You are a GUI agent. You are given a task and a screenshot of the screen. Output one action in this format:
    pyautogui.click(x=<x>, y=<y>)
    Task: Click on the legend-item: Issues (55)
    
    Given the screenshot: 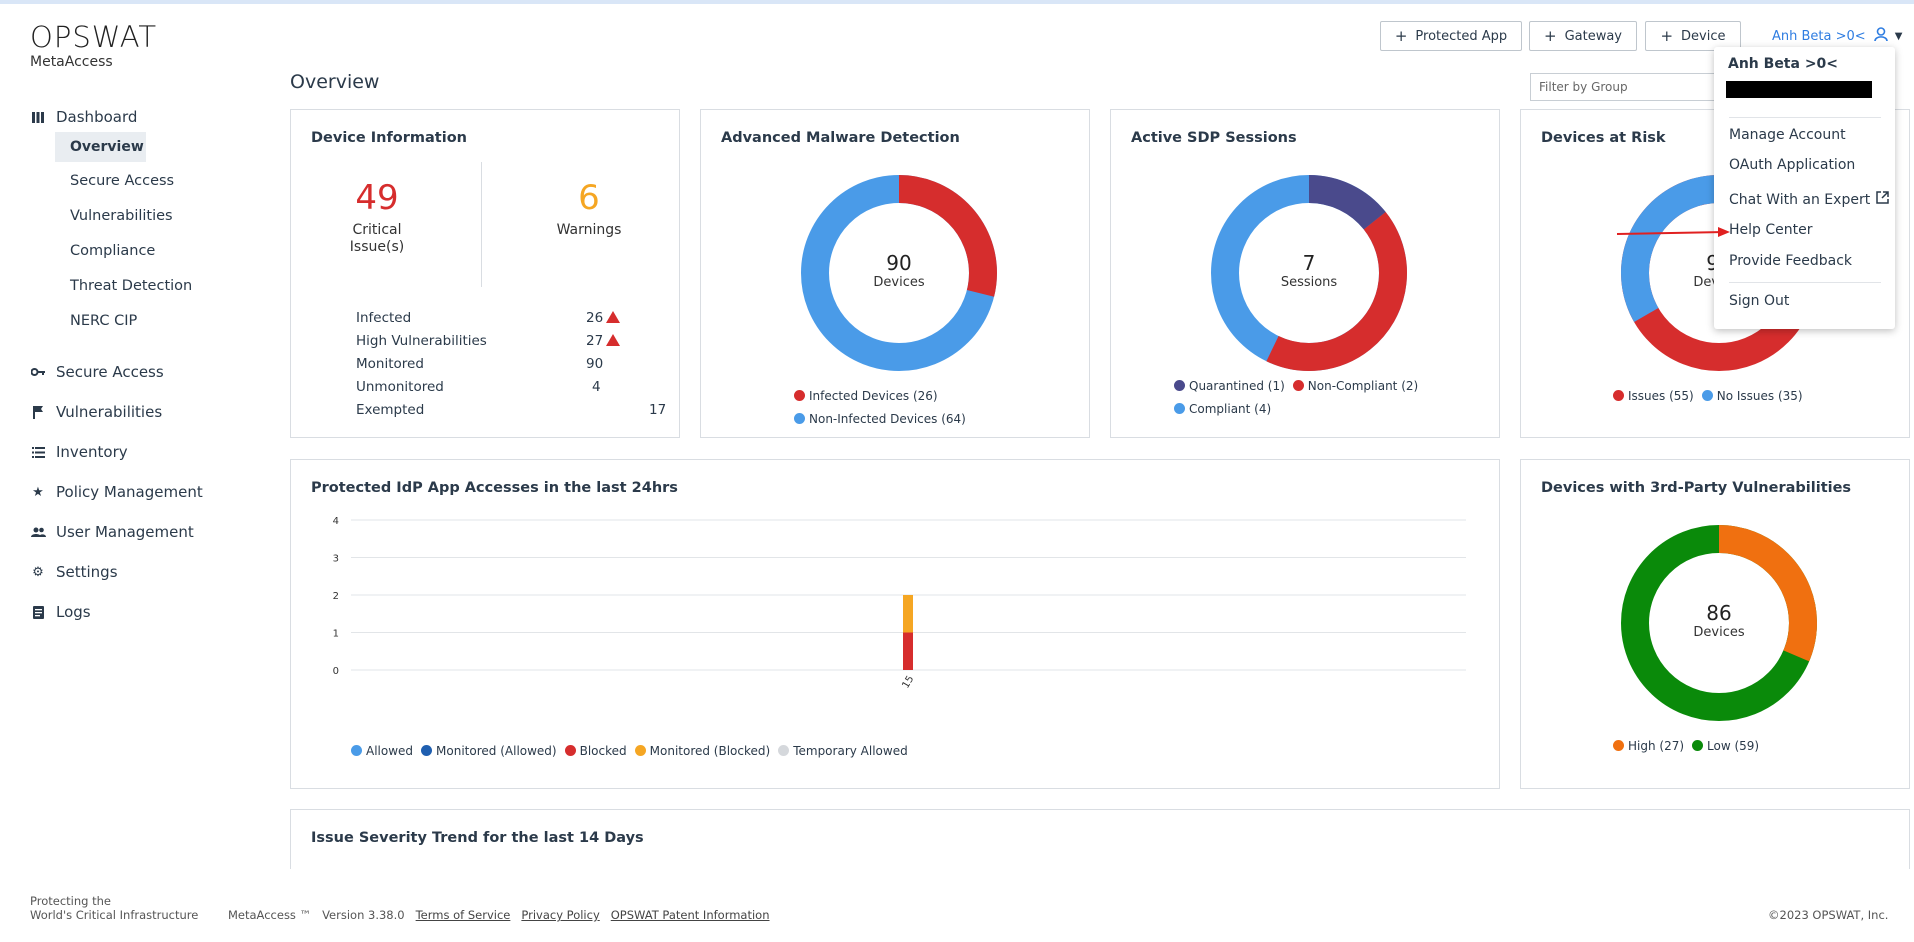 What is the action you would take?
    pyautogui.click(x=1653, y=395)
    